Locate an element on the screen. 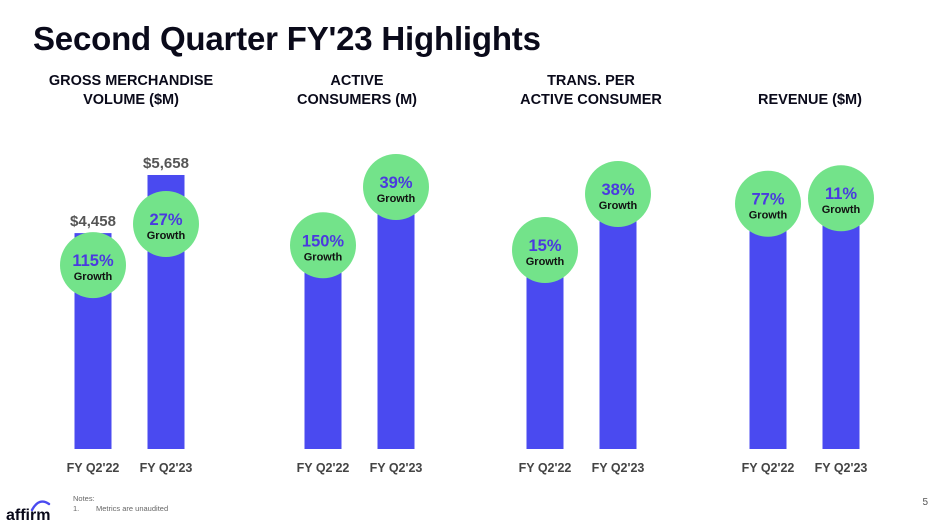 The height and width of the screenshot is (525, 942). trans-per-consumer-growth-pct-1: 15% is located at coordinates (544, 246).